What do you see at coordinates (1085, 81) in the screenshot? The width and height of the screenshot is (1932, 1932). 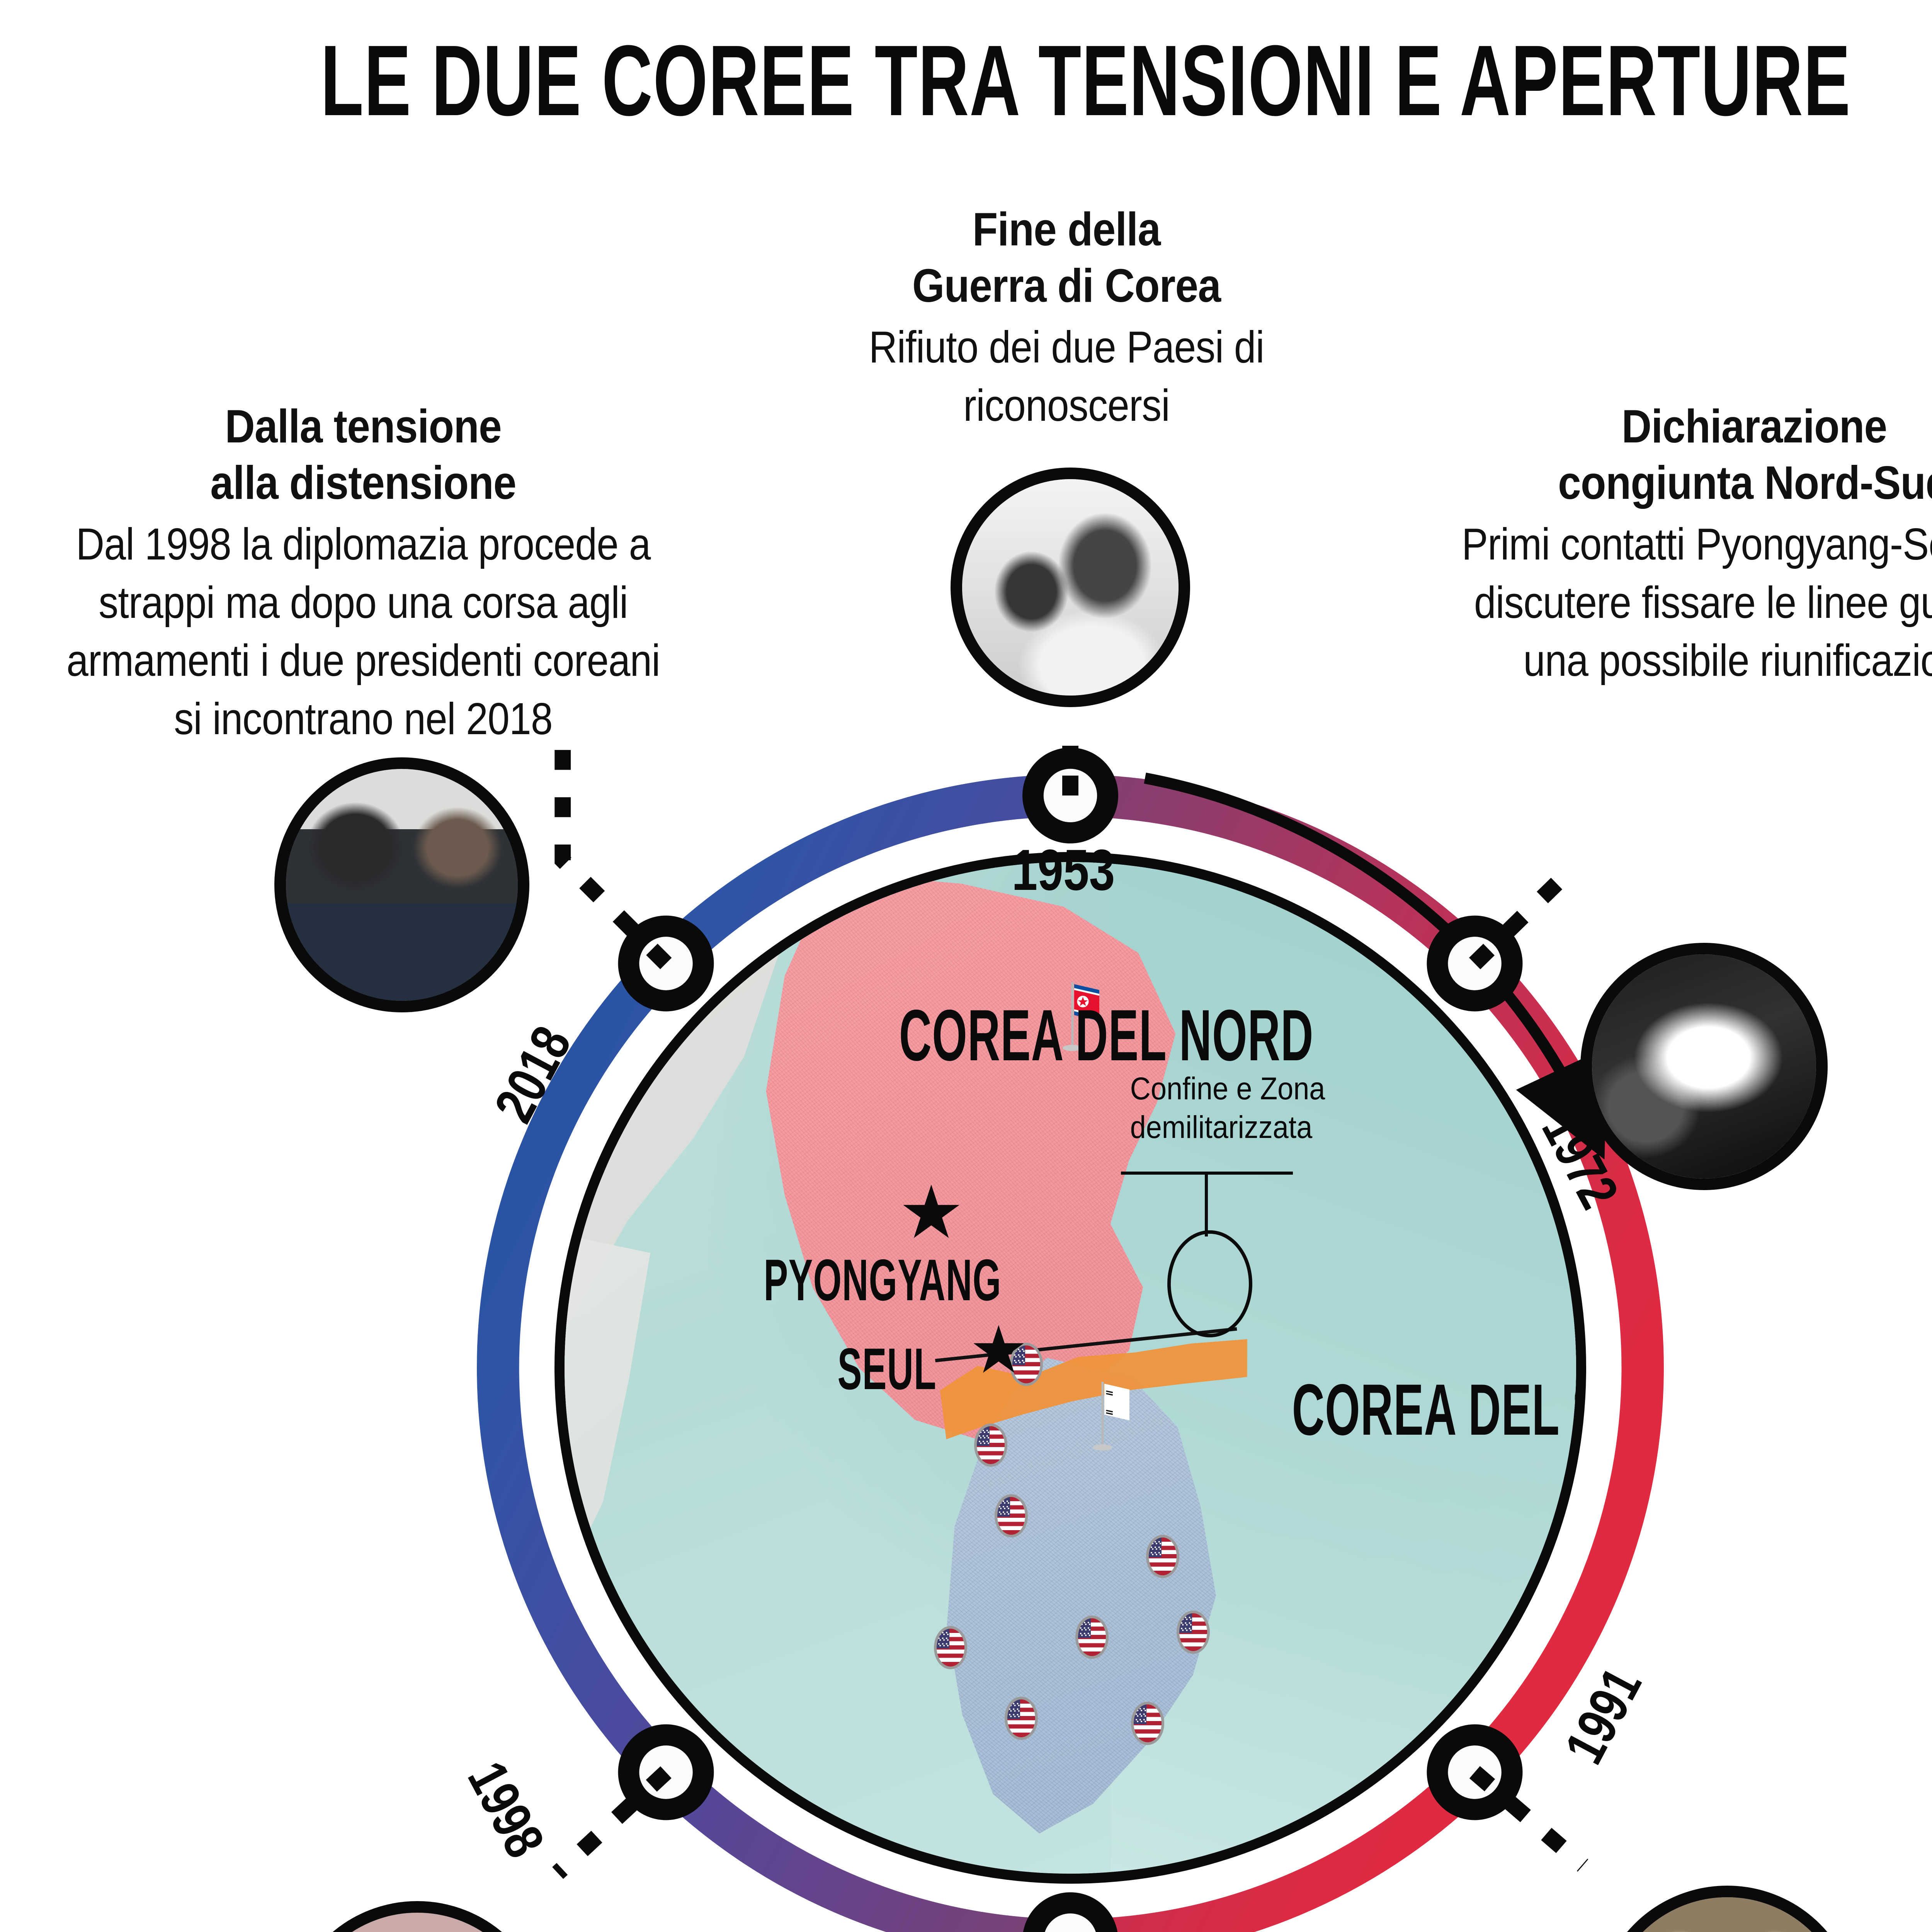 I see `page-title: LE DUE COREE TRA TENSIONI E APERTURE` at bounding box center [1085, 81].